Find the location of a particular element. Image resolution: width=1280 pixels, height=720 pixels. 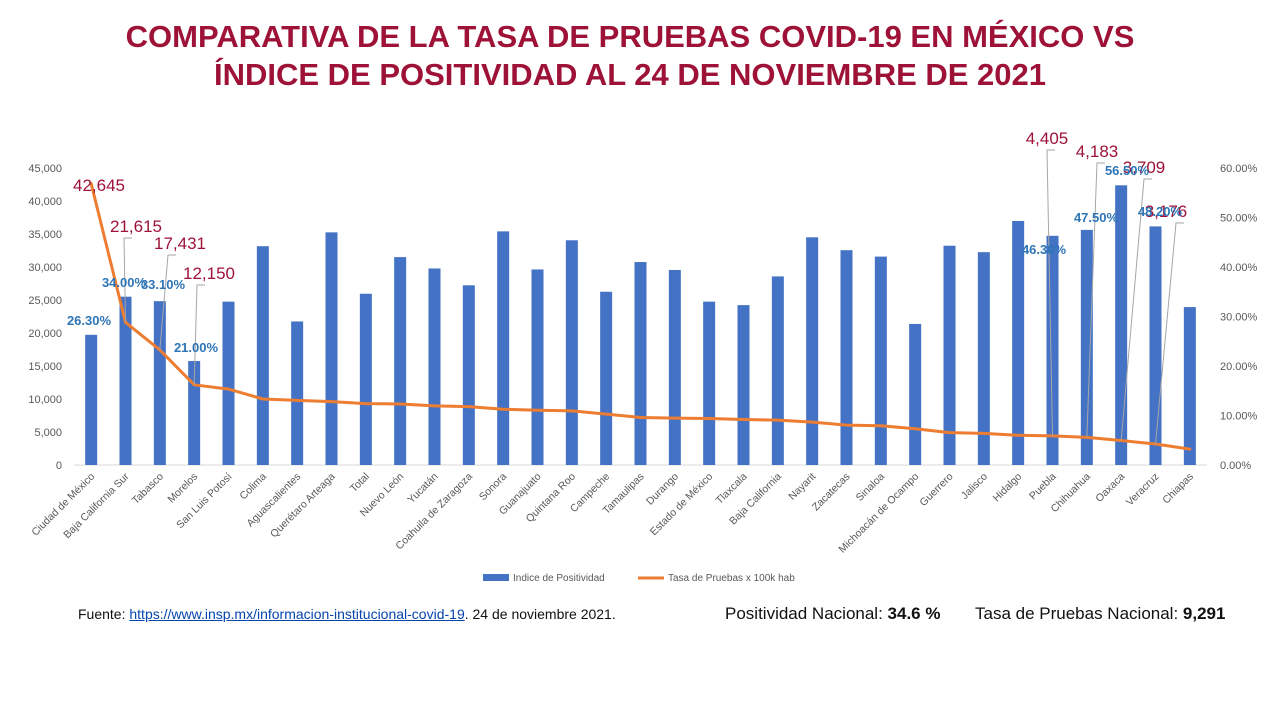

category-label: Ciudad de México is located at coordinates (63, 505).